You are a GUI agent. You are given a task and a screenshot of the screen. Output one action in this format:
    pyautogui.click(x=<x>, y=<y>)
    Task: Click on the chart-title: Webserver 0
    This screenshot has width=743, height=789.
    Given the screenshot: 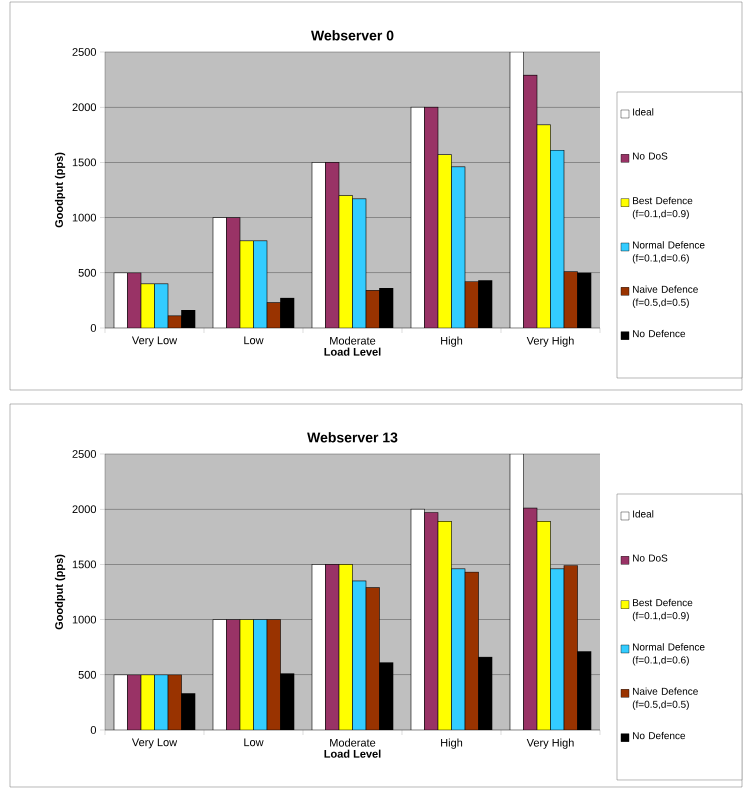 What is the action you would take?
    pyautogui.click(x=352, y=35)
    